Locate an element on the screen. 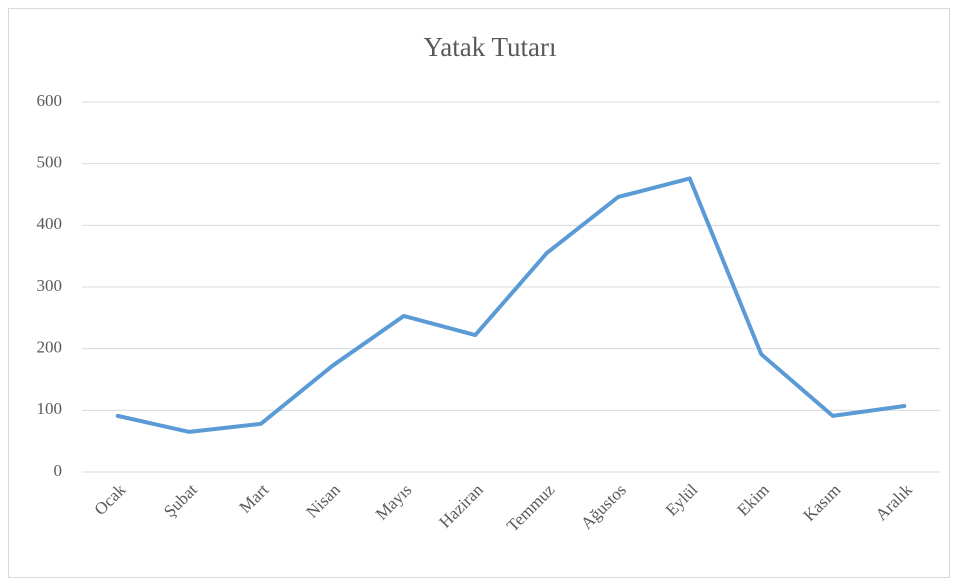 The image size is (960, 586). y-tick-label: 500 is located at coordinates (50, 162).